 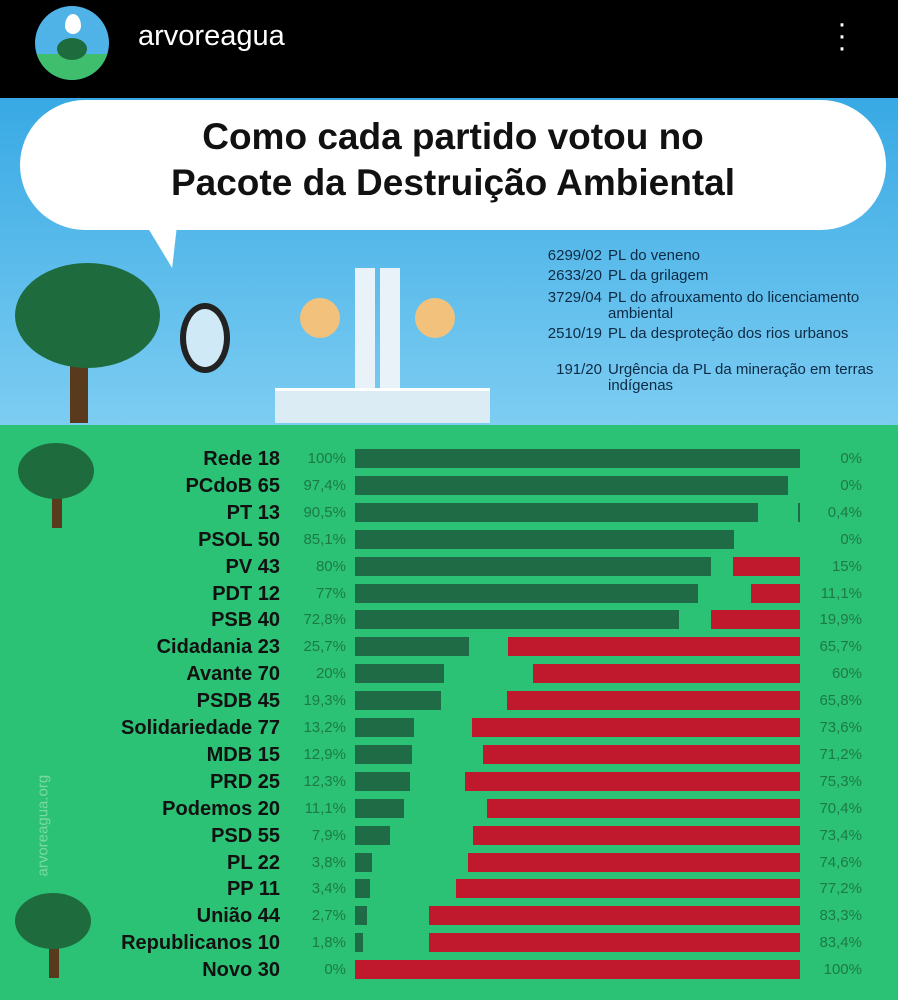 I want to click on party-label: MDB 15, so click(x=243, y=754).